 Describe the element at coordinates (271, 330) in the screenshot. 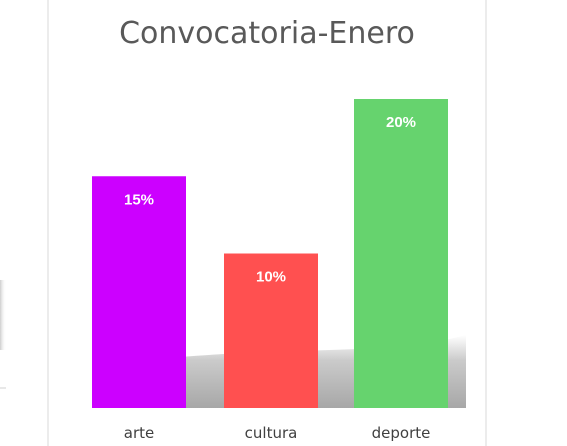

I see `bar-cultura` at that location.